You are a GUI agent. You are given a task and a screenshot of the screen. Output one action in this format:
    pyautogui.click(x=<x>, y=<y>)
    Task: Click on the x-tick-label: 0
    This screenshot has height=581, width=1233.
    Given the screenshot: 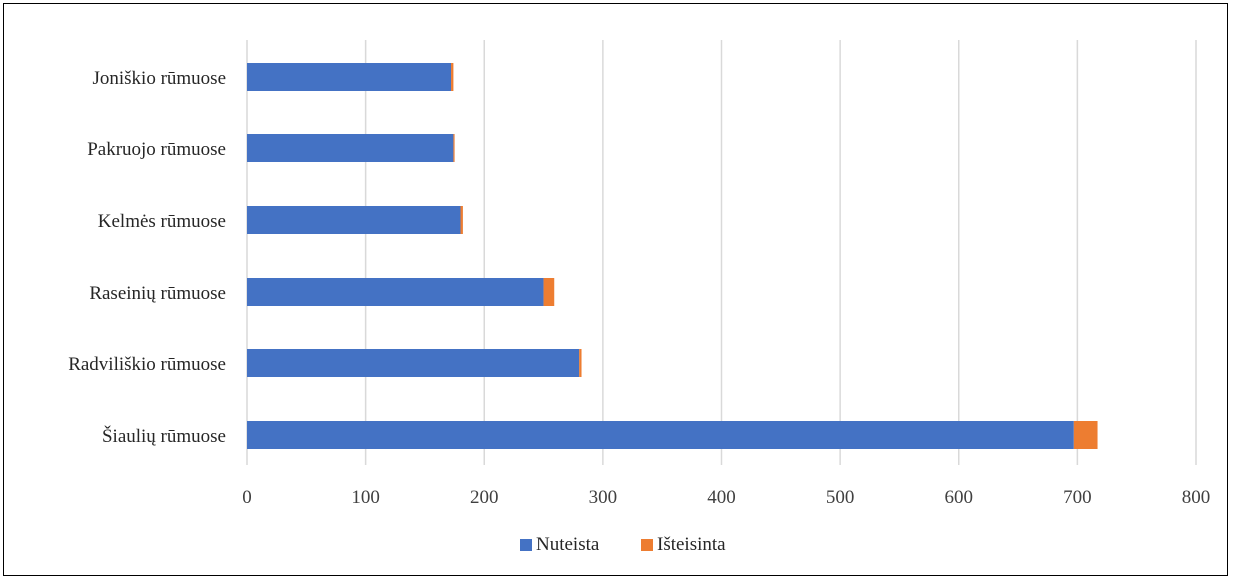 What is the action you would take?
    pyautogui.click(x=247, y=497)
    